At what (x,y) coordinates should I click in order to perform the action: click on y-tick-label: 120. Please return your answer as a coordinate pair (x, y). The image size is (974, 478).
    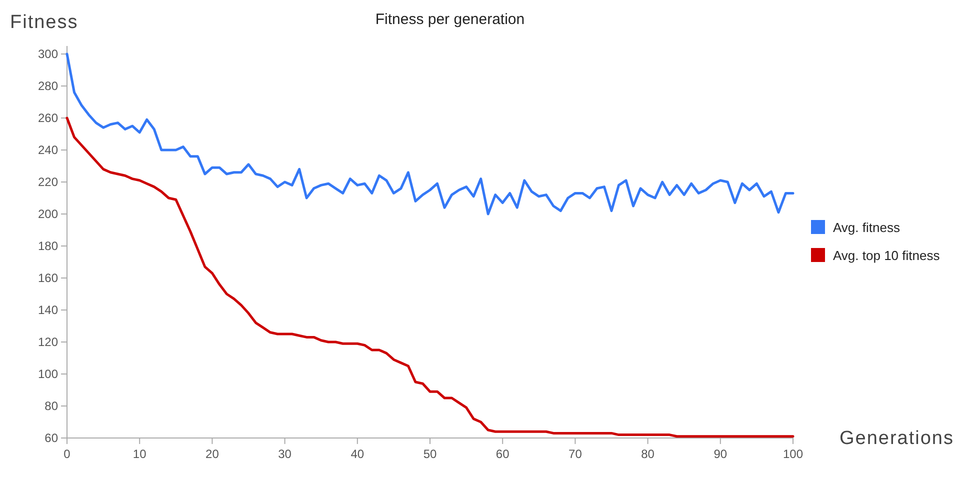
    Looking at the image, I should click on (48, 342).